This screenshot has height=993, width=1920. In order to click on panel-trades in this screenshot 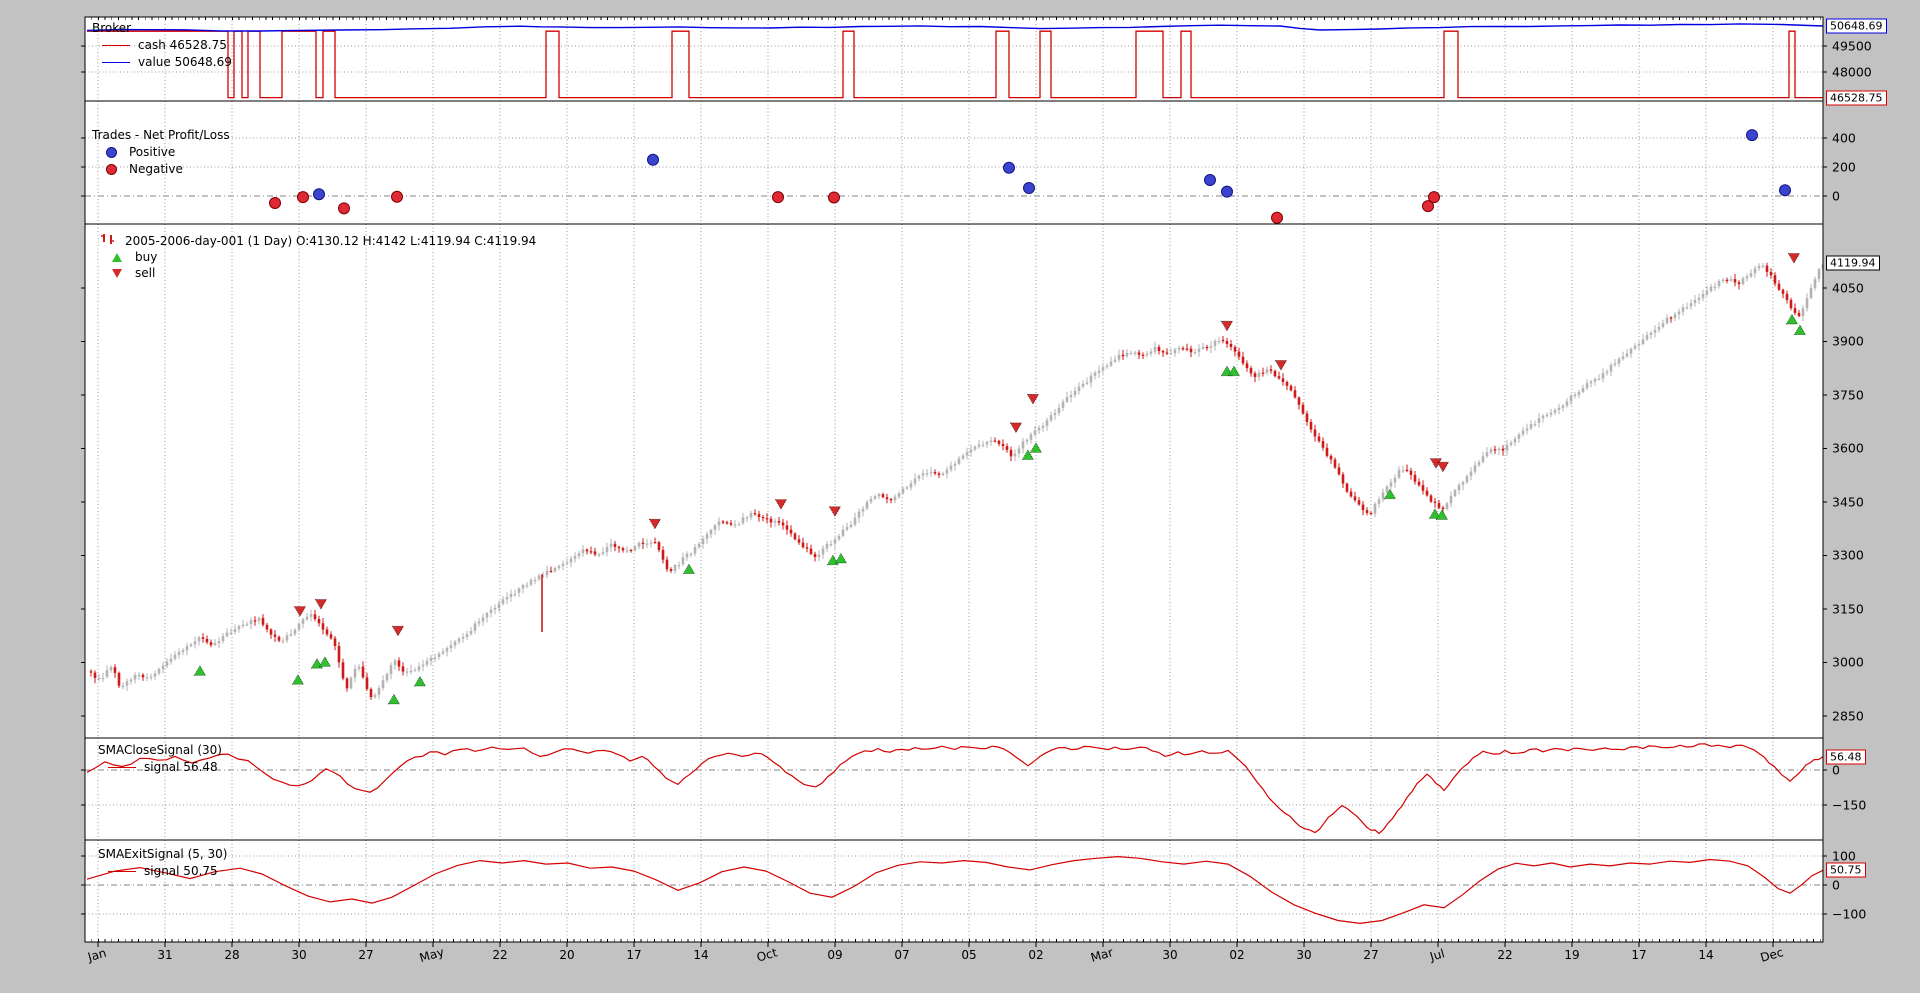, I will do `click(954, 162)`.